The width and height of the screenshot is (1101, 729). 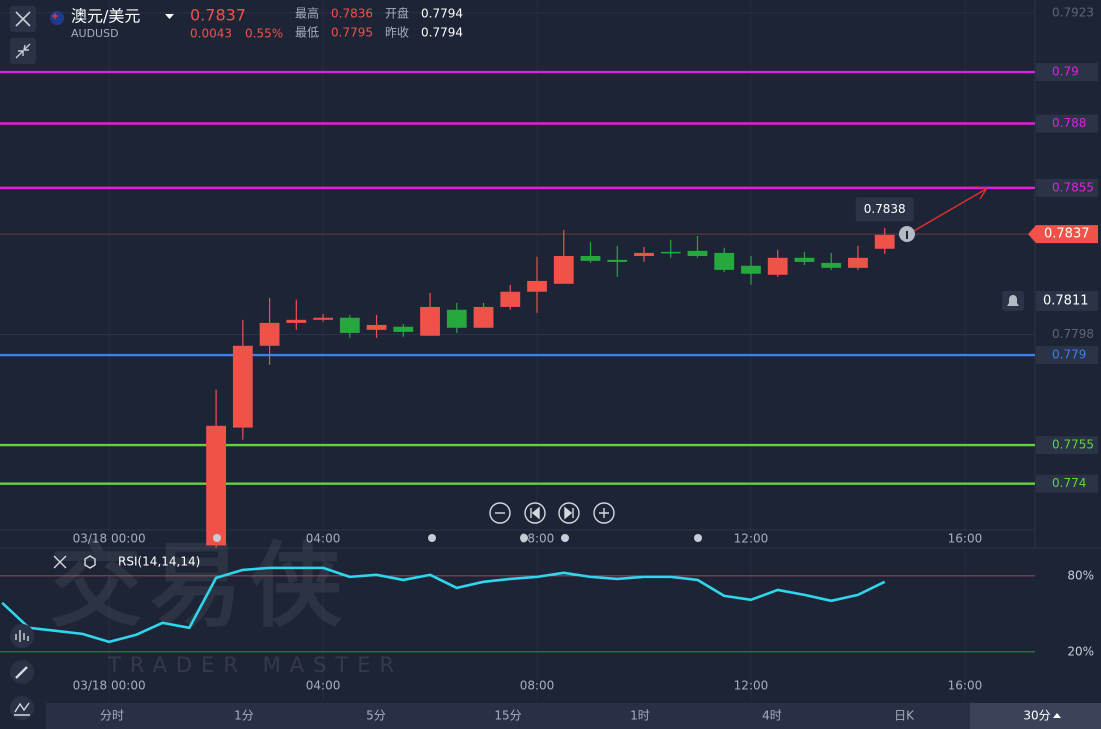 What do you see at coordinates (604, 513) in the screenshot?
I see `zoom-in-button` at bounding box center [604, 513].